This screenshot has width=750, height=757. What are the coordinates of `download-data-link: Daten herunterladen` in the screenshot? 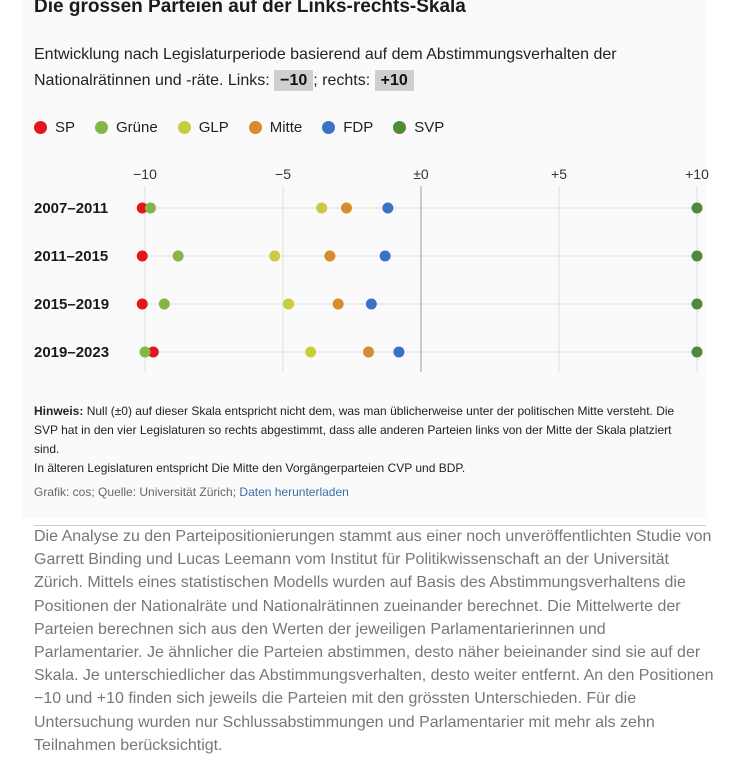 It's located at (294, 492).